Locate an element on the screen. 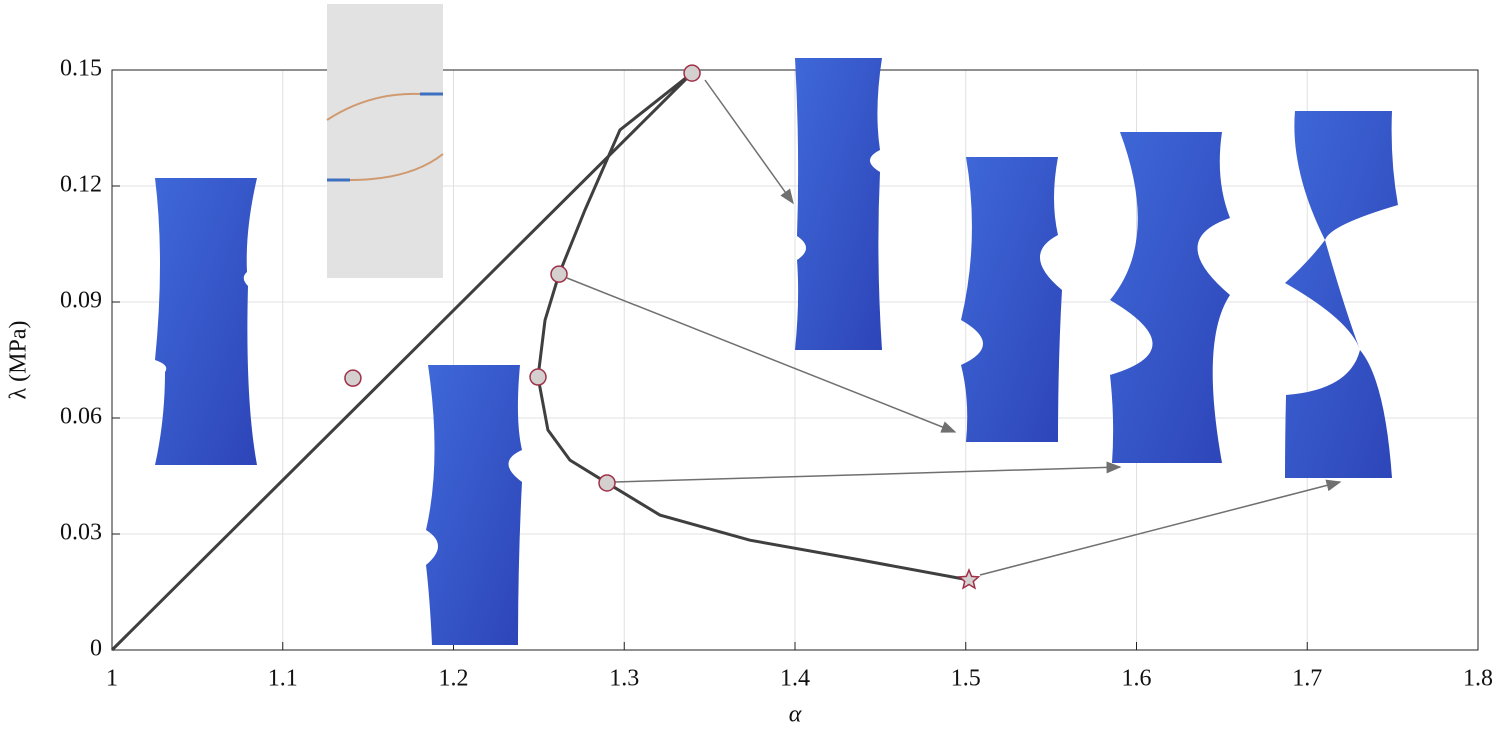 This screenshot has width=1500, height=734. x-tick-label: 1.4 is located at coordinates (795, 679).